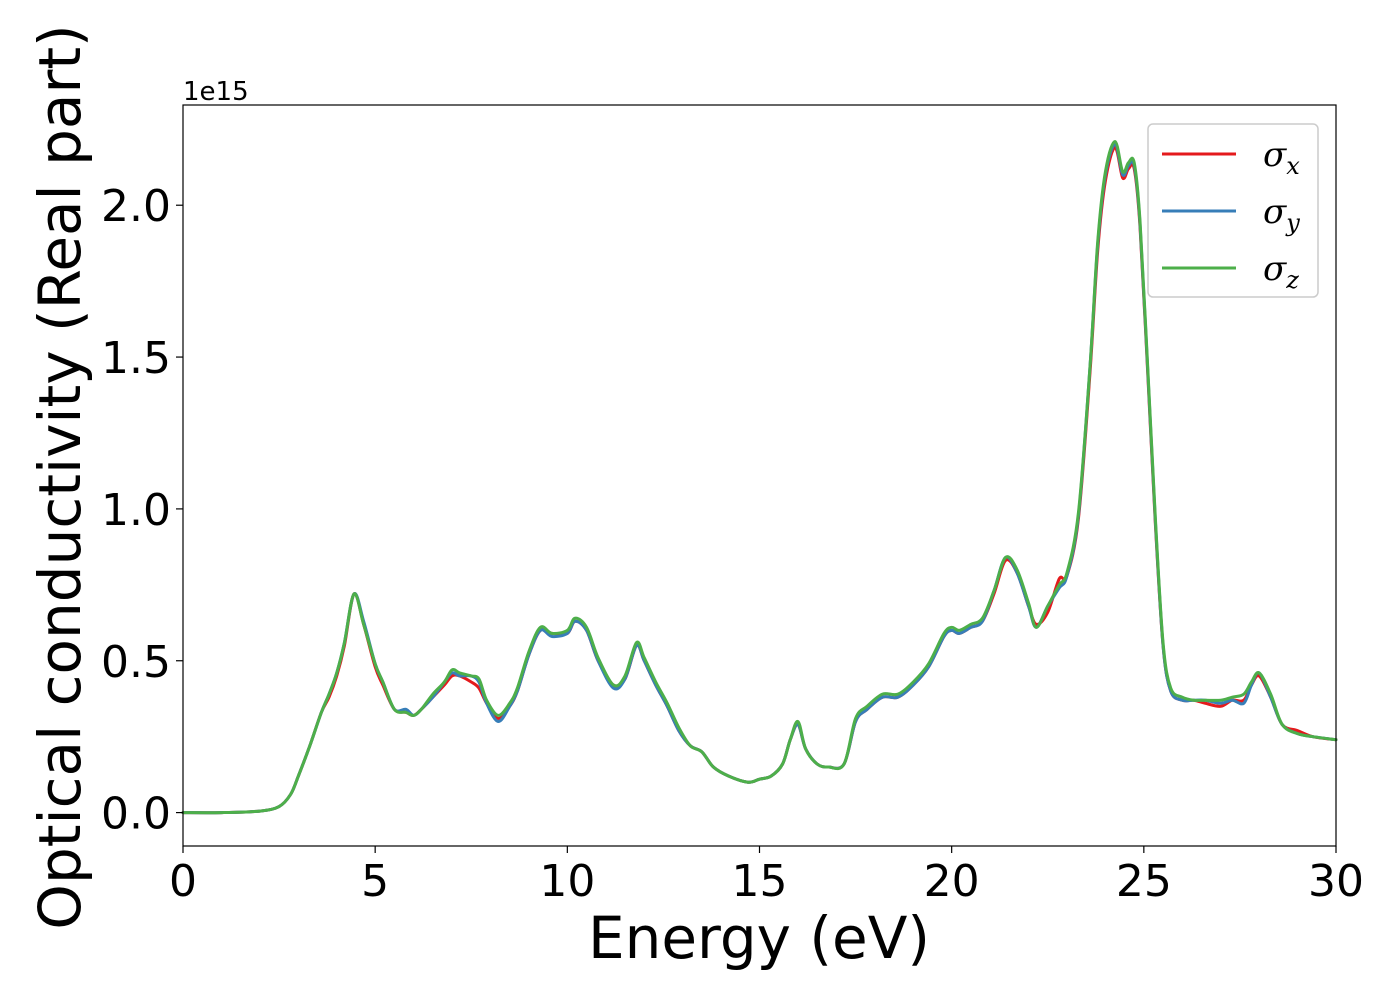  I want to click on legend-label-z: σz, so click(1281, 271).